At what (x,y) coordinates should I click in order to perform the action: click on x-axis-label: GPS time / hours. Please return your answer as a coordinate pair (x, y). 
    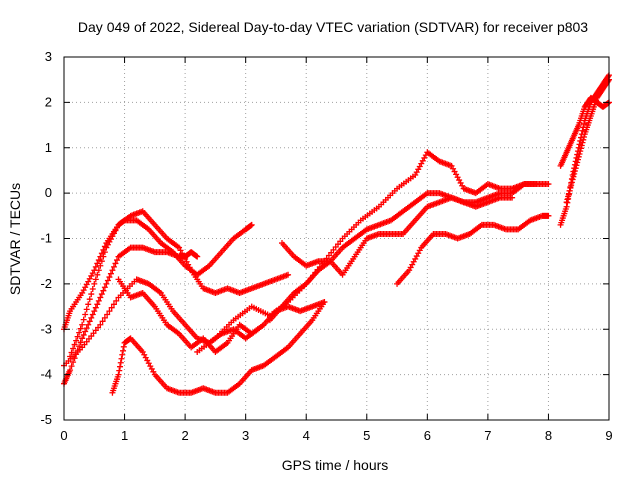
    Looking at the image, I should click on (335, 465).